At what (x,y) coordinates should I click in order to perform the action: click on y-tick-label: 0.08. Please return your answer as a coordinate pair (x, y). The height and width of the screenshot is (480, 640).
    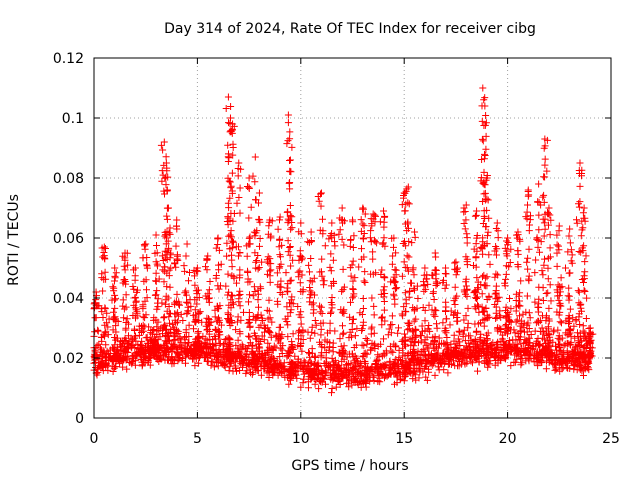
    Looking at the image, I should click on (68, 179).